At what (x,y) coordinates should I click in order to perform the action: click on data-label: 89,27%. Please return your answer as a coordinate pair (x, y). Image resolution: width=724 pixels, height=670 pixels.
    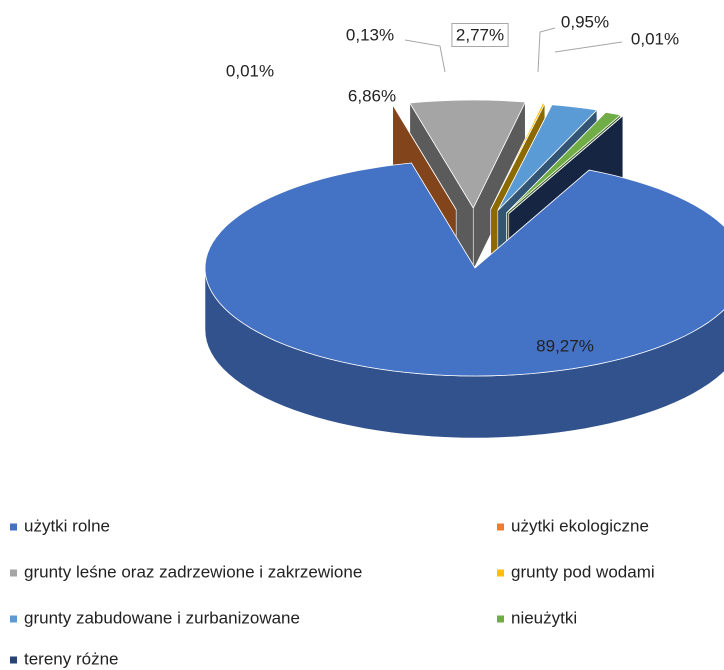
    Looking at the image, I should click on (565, 345).